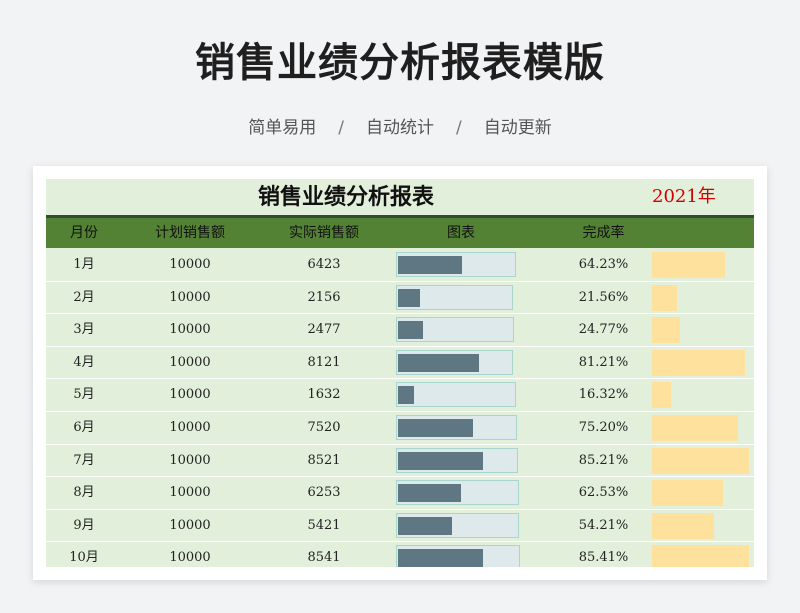 Image resolution: width=800 pixels, height=613 pixels. I want to click on rate-cell: 85.21%, so click(603, 460).